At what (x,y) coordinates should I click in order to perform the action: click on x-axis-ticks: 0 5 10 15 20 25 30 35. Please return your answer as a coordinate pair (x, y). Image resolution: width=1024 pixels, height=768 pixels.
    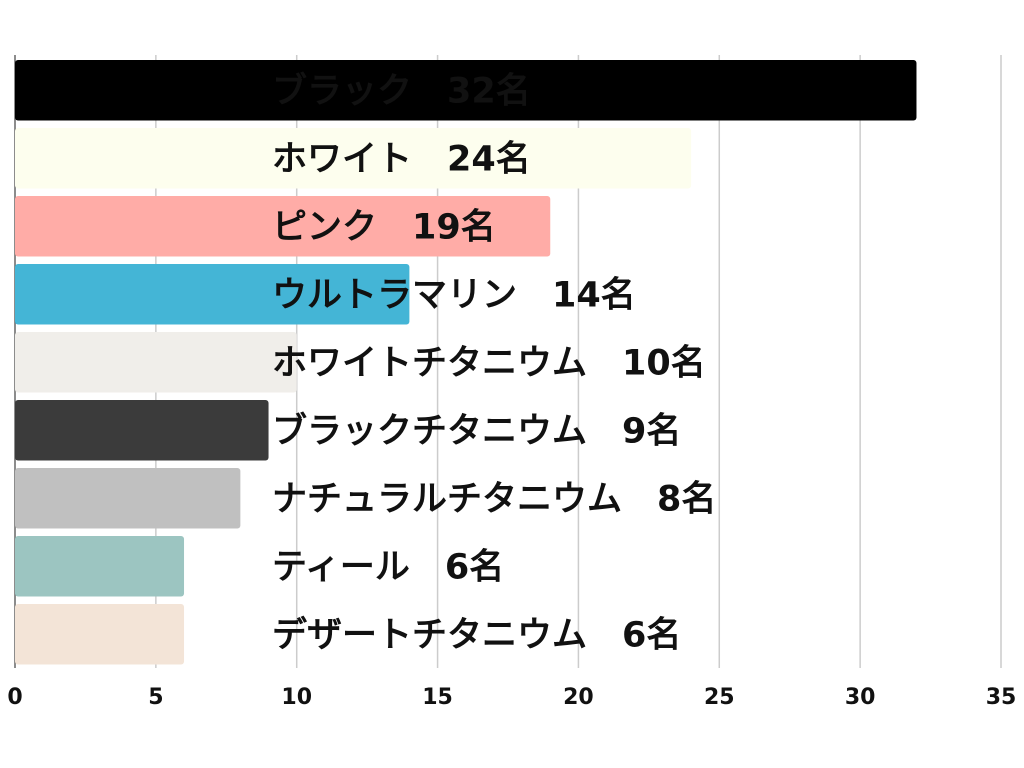
    Looking at the image, I should click on (511, 697).